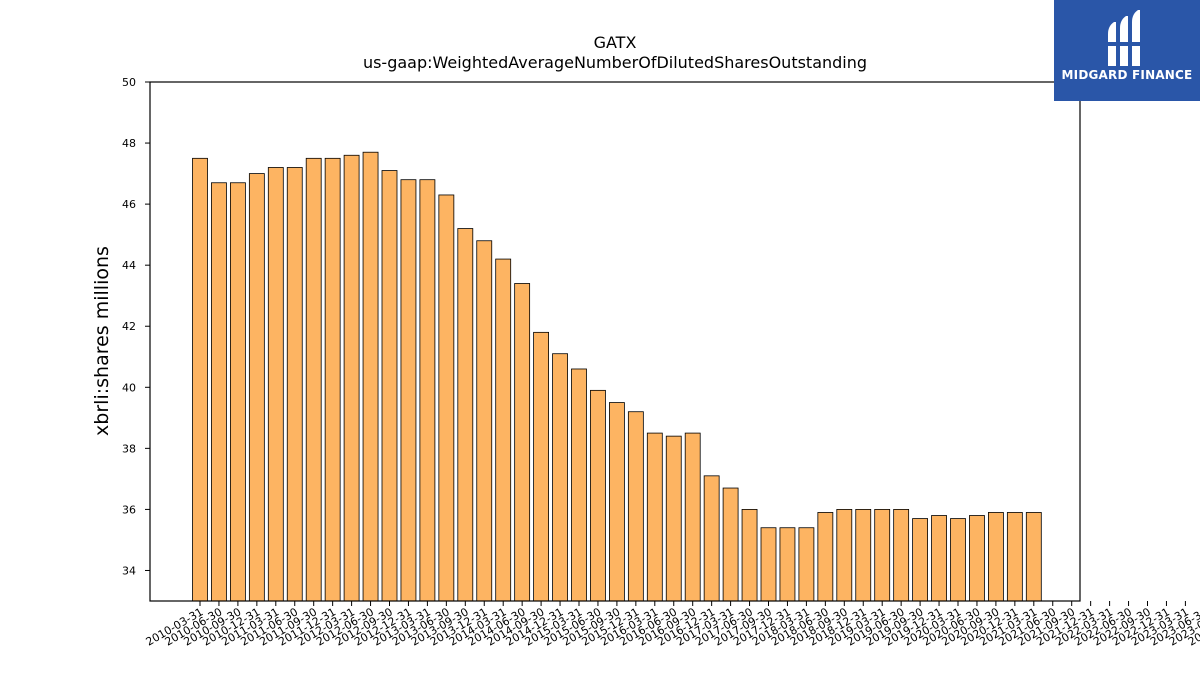  Describe the element at coordinates (1125, 38) in the screenshot. I see `midgard-logo-icon` at that location.